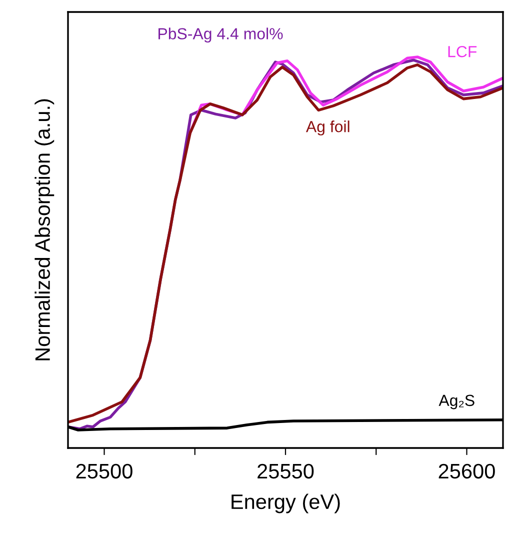 The width and height of the screenshot is (505, 535). Describe the element at coordinates (286, 471) in the screenshot. I see `x-tick-label: 25550` at that location.